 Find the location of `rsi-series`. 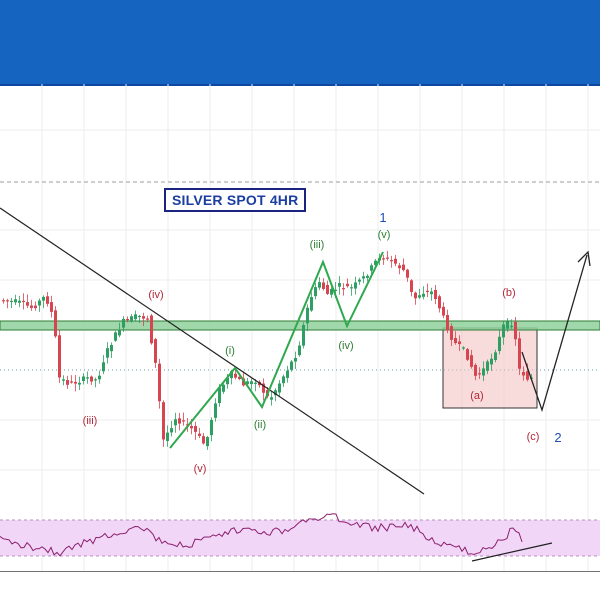

rsi-series is located at coordinates (261, 535).